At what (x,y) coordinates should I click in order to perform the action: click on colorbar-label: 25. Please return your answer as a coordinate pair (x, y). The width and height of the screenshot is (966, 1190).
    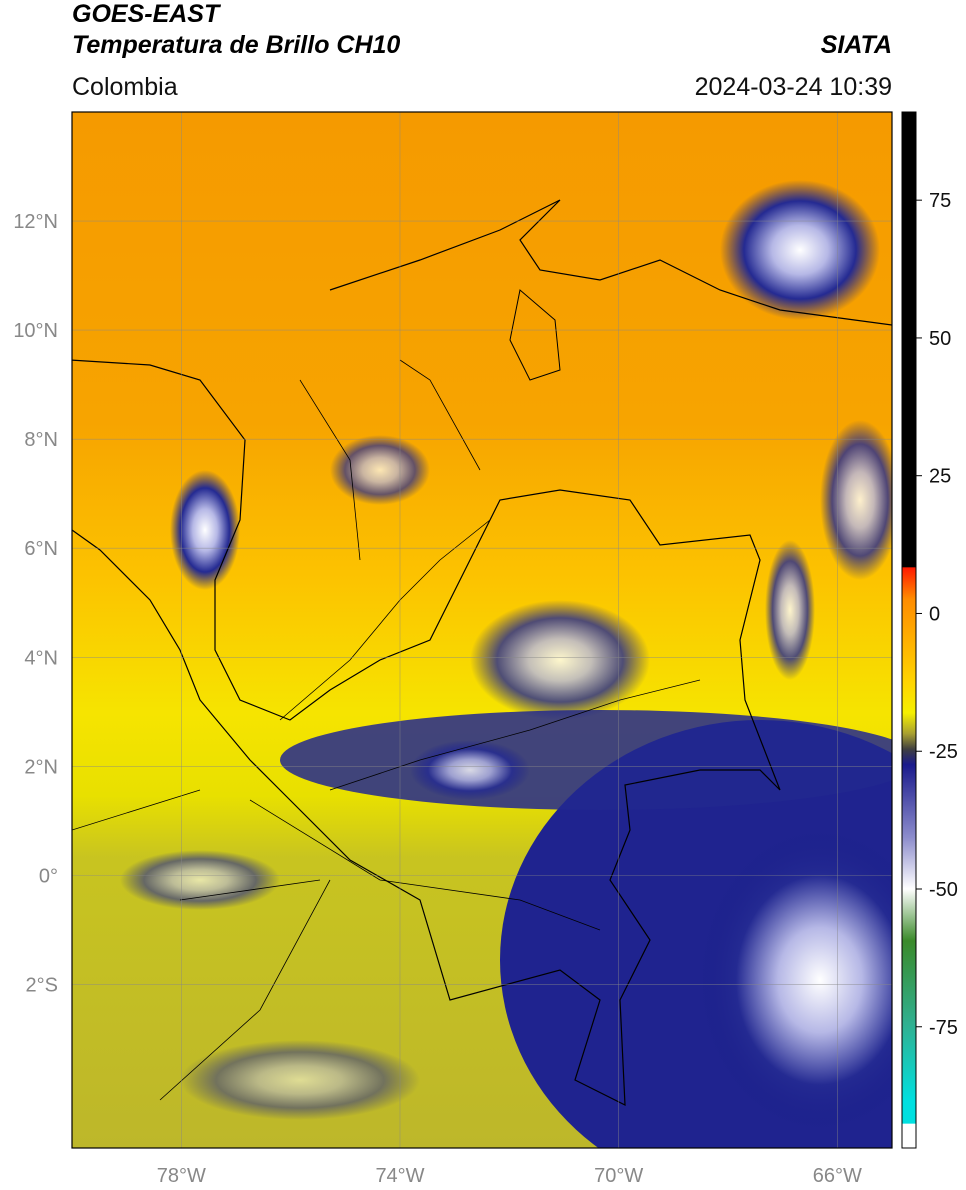
    Looking at the image, I should click on (940, 477).